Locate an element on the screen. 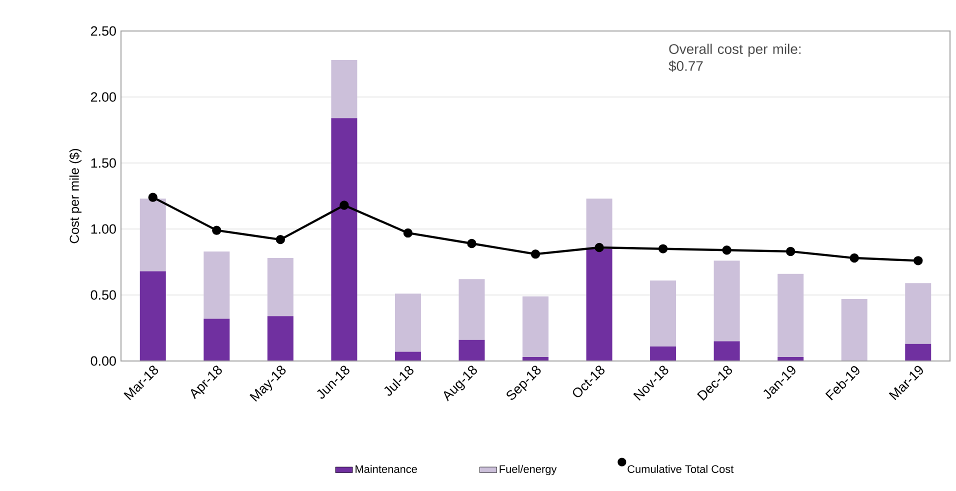  legend-label: Cumulative Total Cost is located at coordinates (681, 468).